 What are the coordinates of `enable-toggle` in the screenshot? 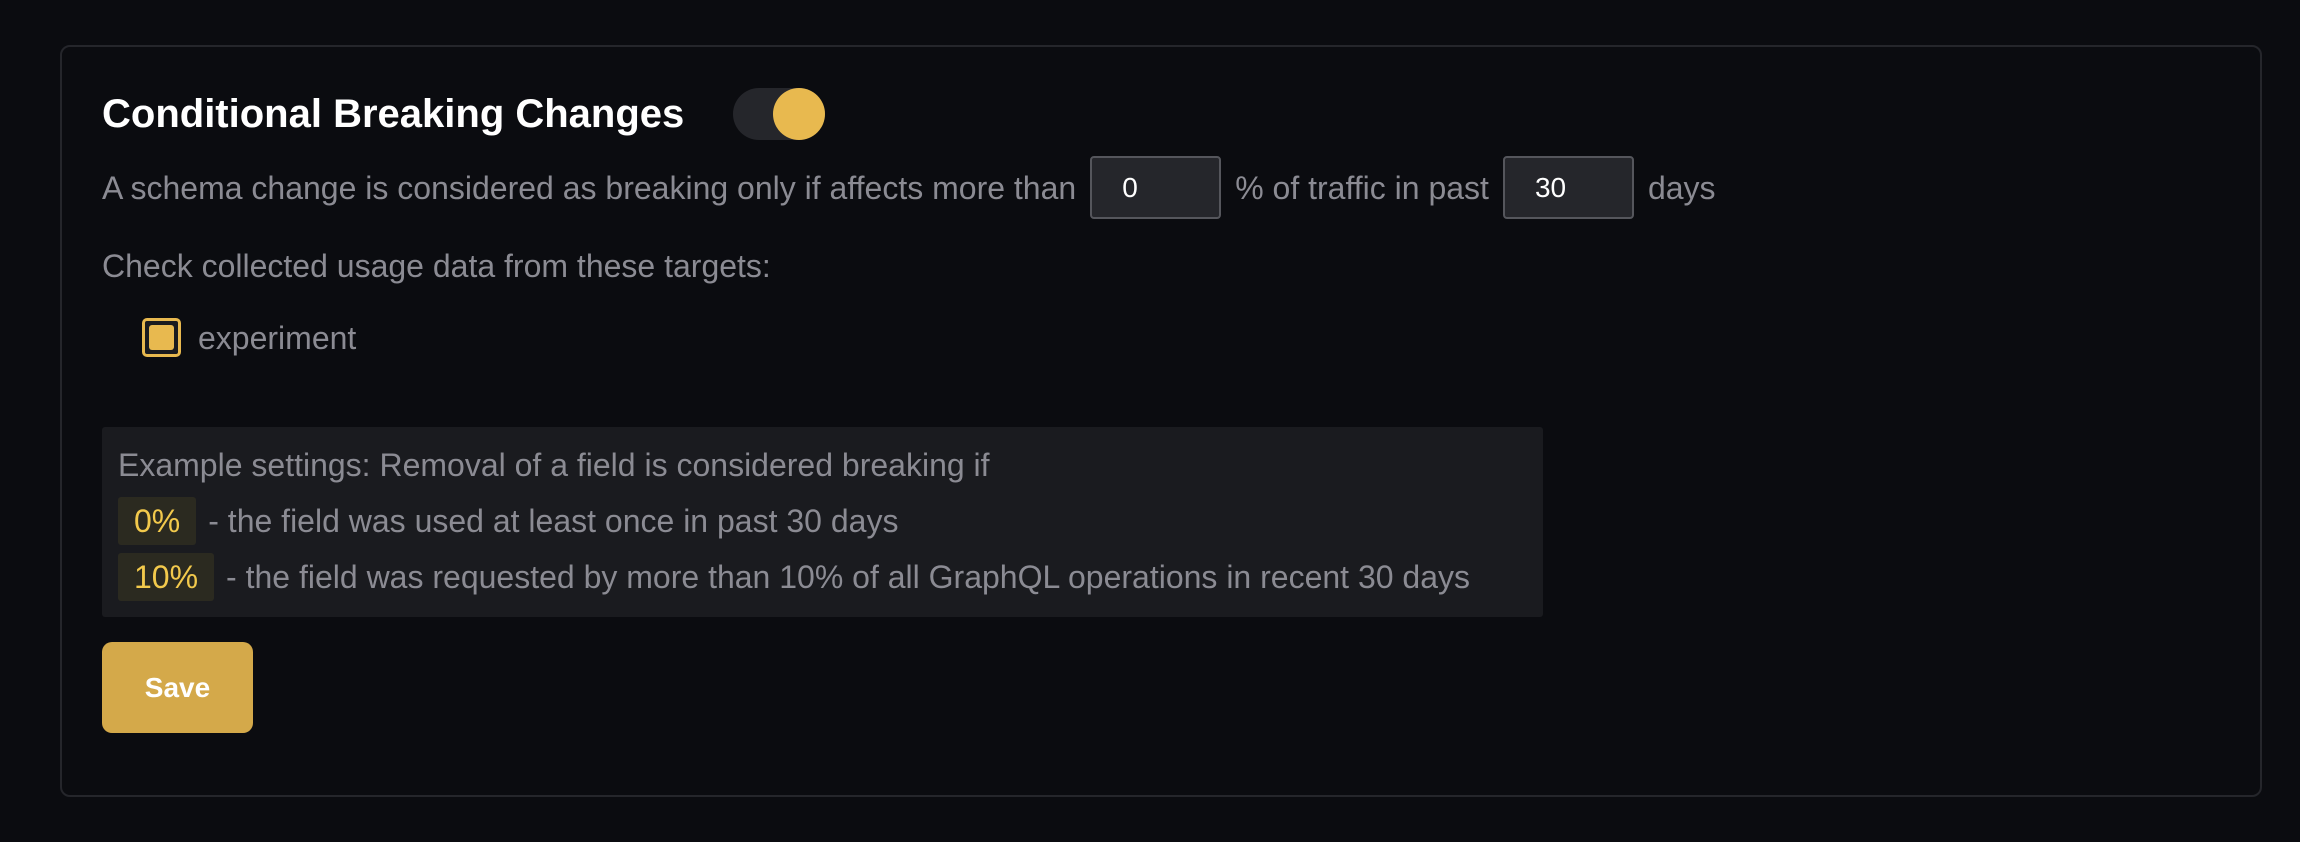 It's located at (779, 114).